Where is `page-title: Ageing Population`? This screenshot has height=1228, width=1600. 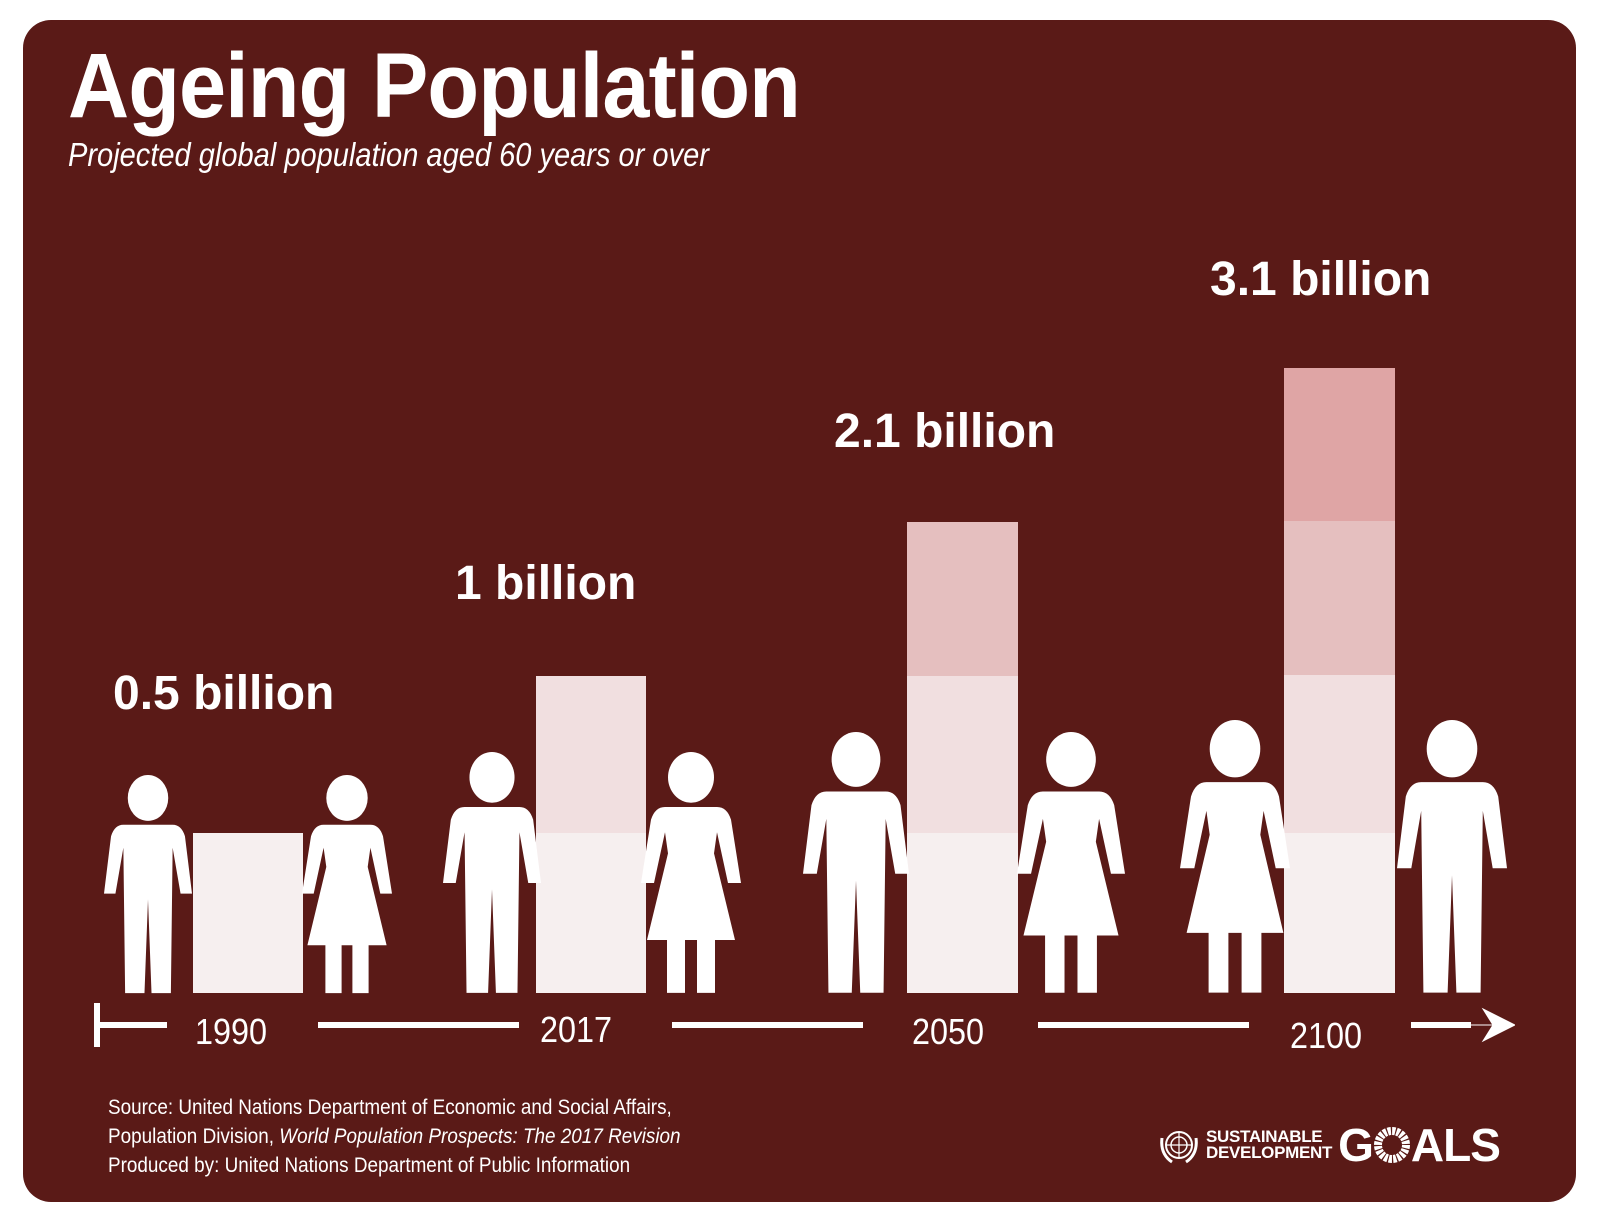
page-title: Ageing Population is located at coordinates (434, 86).